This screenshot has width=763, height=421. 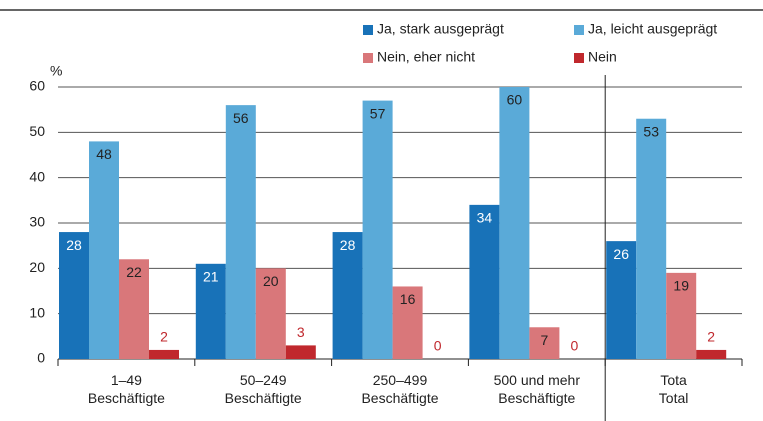 What do you see at coordinates (378, 113) in the screenshot?
I see `value-label: 57` at bounding box center [378, 113].